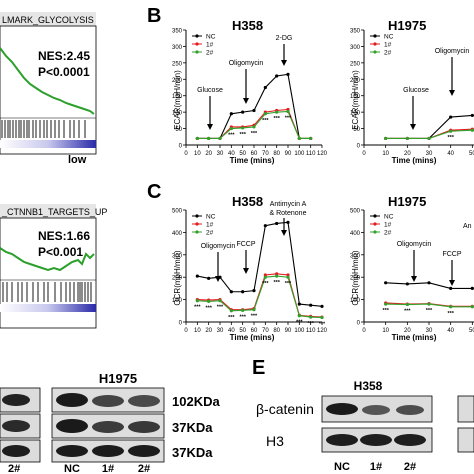 Image resolution: width=474 pixels, height=474 pixels. Describe the element at coordinates (252, 160) in the screenshot. I see `ecar-h358-xlabel: Time (mins)` at that location.